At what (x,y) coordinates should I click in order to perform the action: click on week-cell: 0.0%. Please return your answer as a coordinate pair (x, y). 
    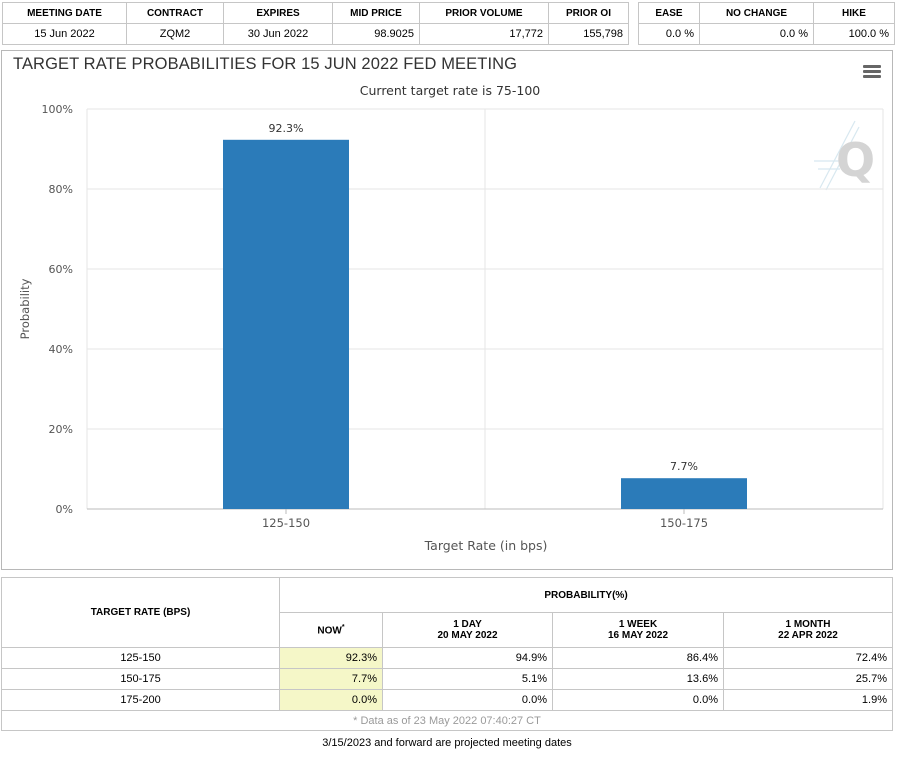
    Looking at the image, I should click on (638, 700).